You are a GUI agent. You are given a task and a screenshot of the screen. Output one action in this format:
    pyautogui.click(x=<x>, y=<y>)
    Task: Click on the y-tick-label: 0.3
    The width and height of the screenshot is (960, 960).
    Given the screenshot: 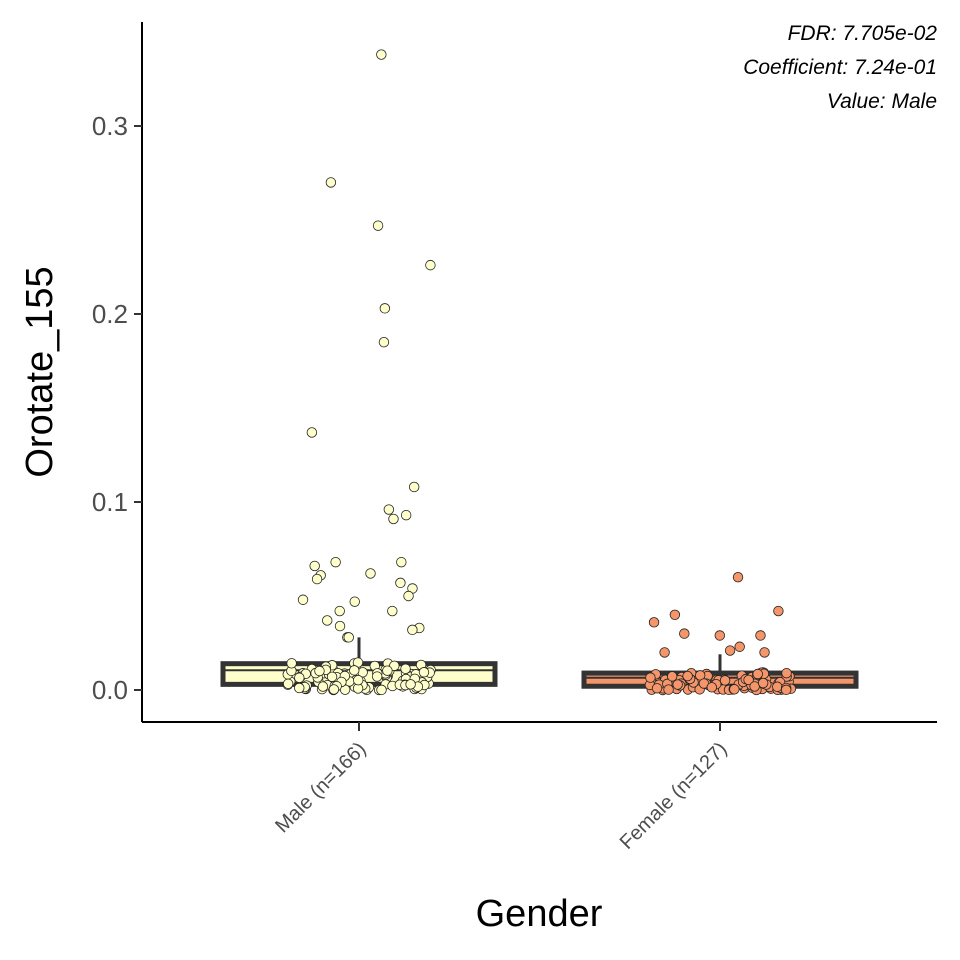 What is the action you would take?
    pyautogui.click(x=110, y=126)
    